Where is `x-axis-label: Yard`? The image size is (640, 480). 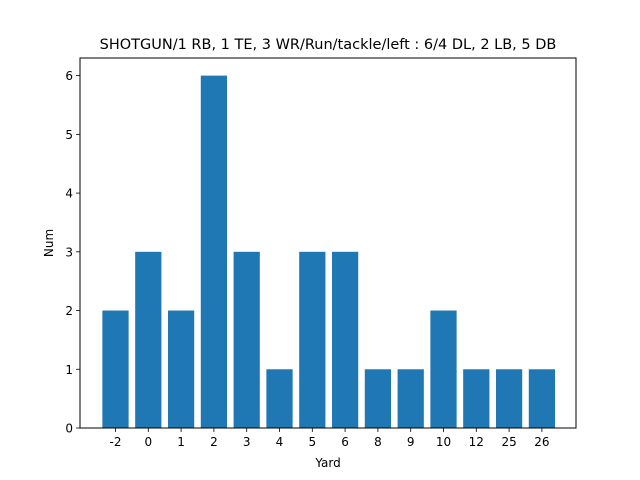
x-axis-label: Yard is located at coordinates (327, 463).